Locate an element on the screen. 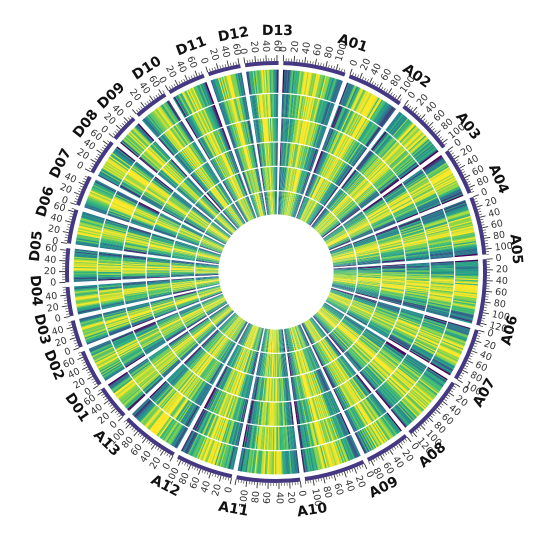  track-4-a11 is located at coordinates (270, 413).